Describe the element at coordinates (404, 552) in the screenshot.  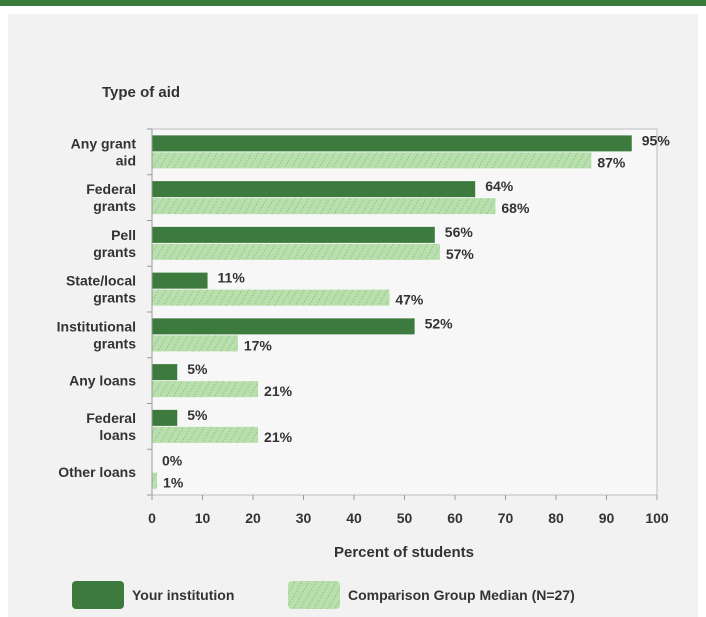
I see `x-axis-label: Percent of students` at that location.